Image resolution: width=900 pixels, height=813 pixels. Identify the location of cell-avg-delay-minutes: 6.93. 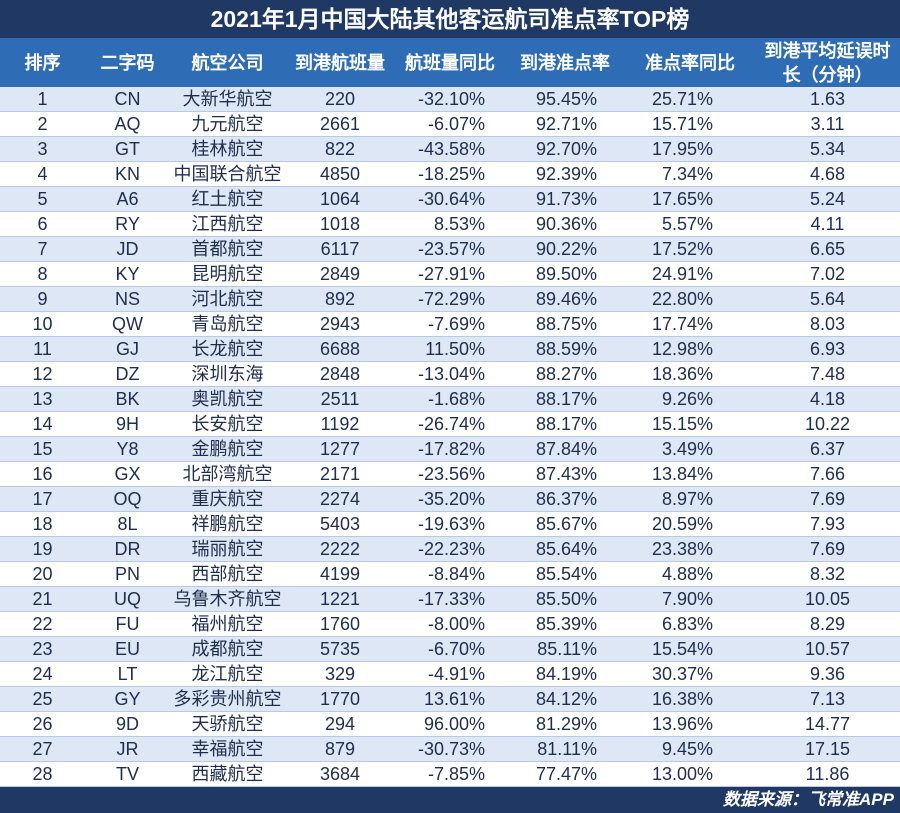
(827, 349).